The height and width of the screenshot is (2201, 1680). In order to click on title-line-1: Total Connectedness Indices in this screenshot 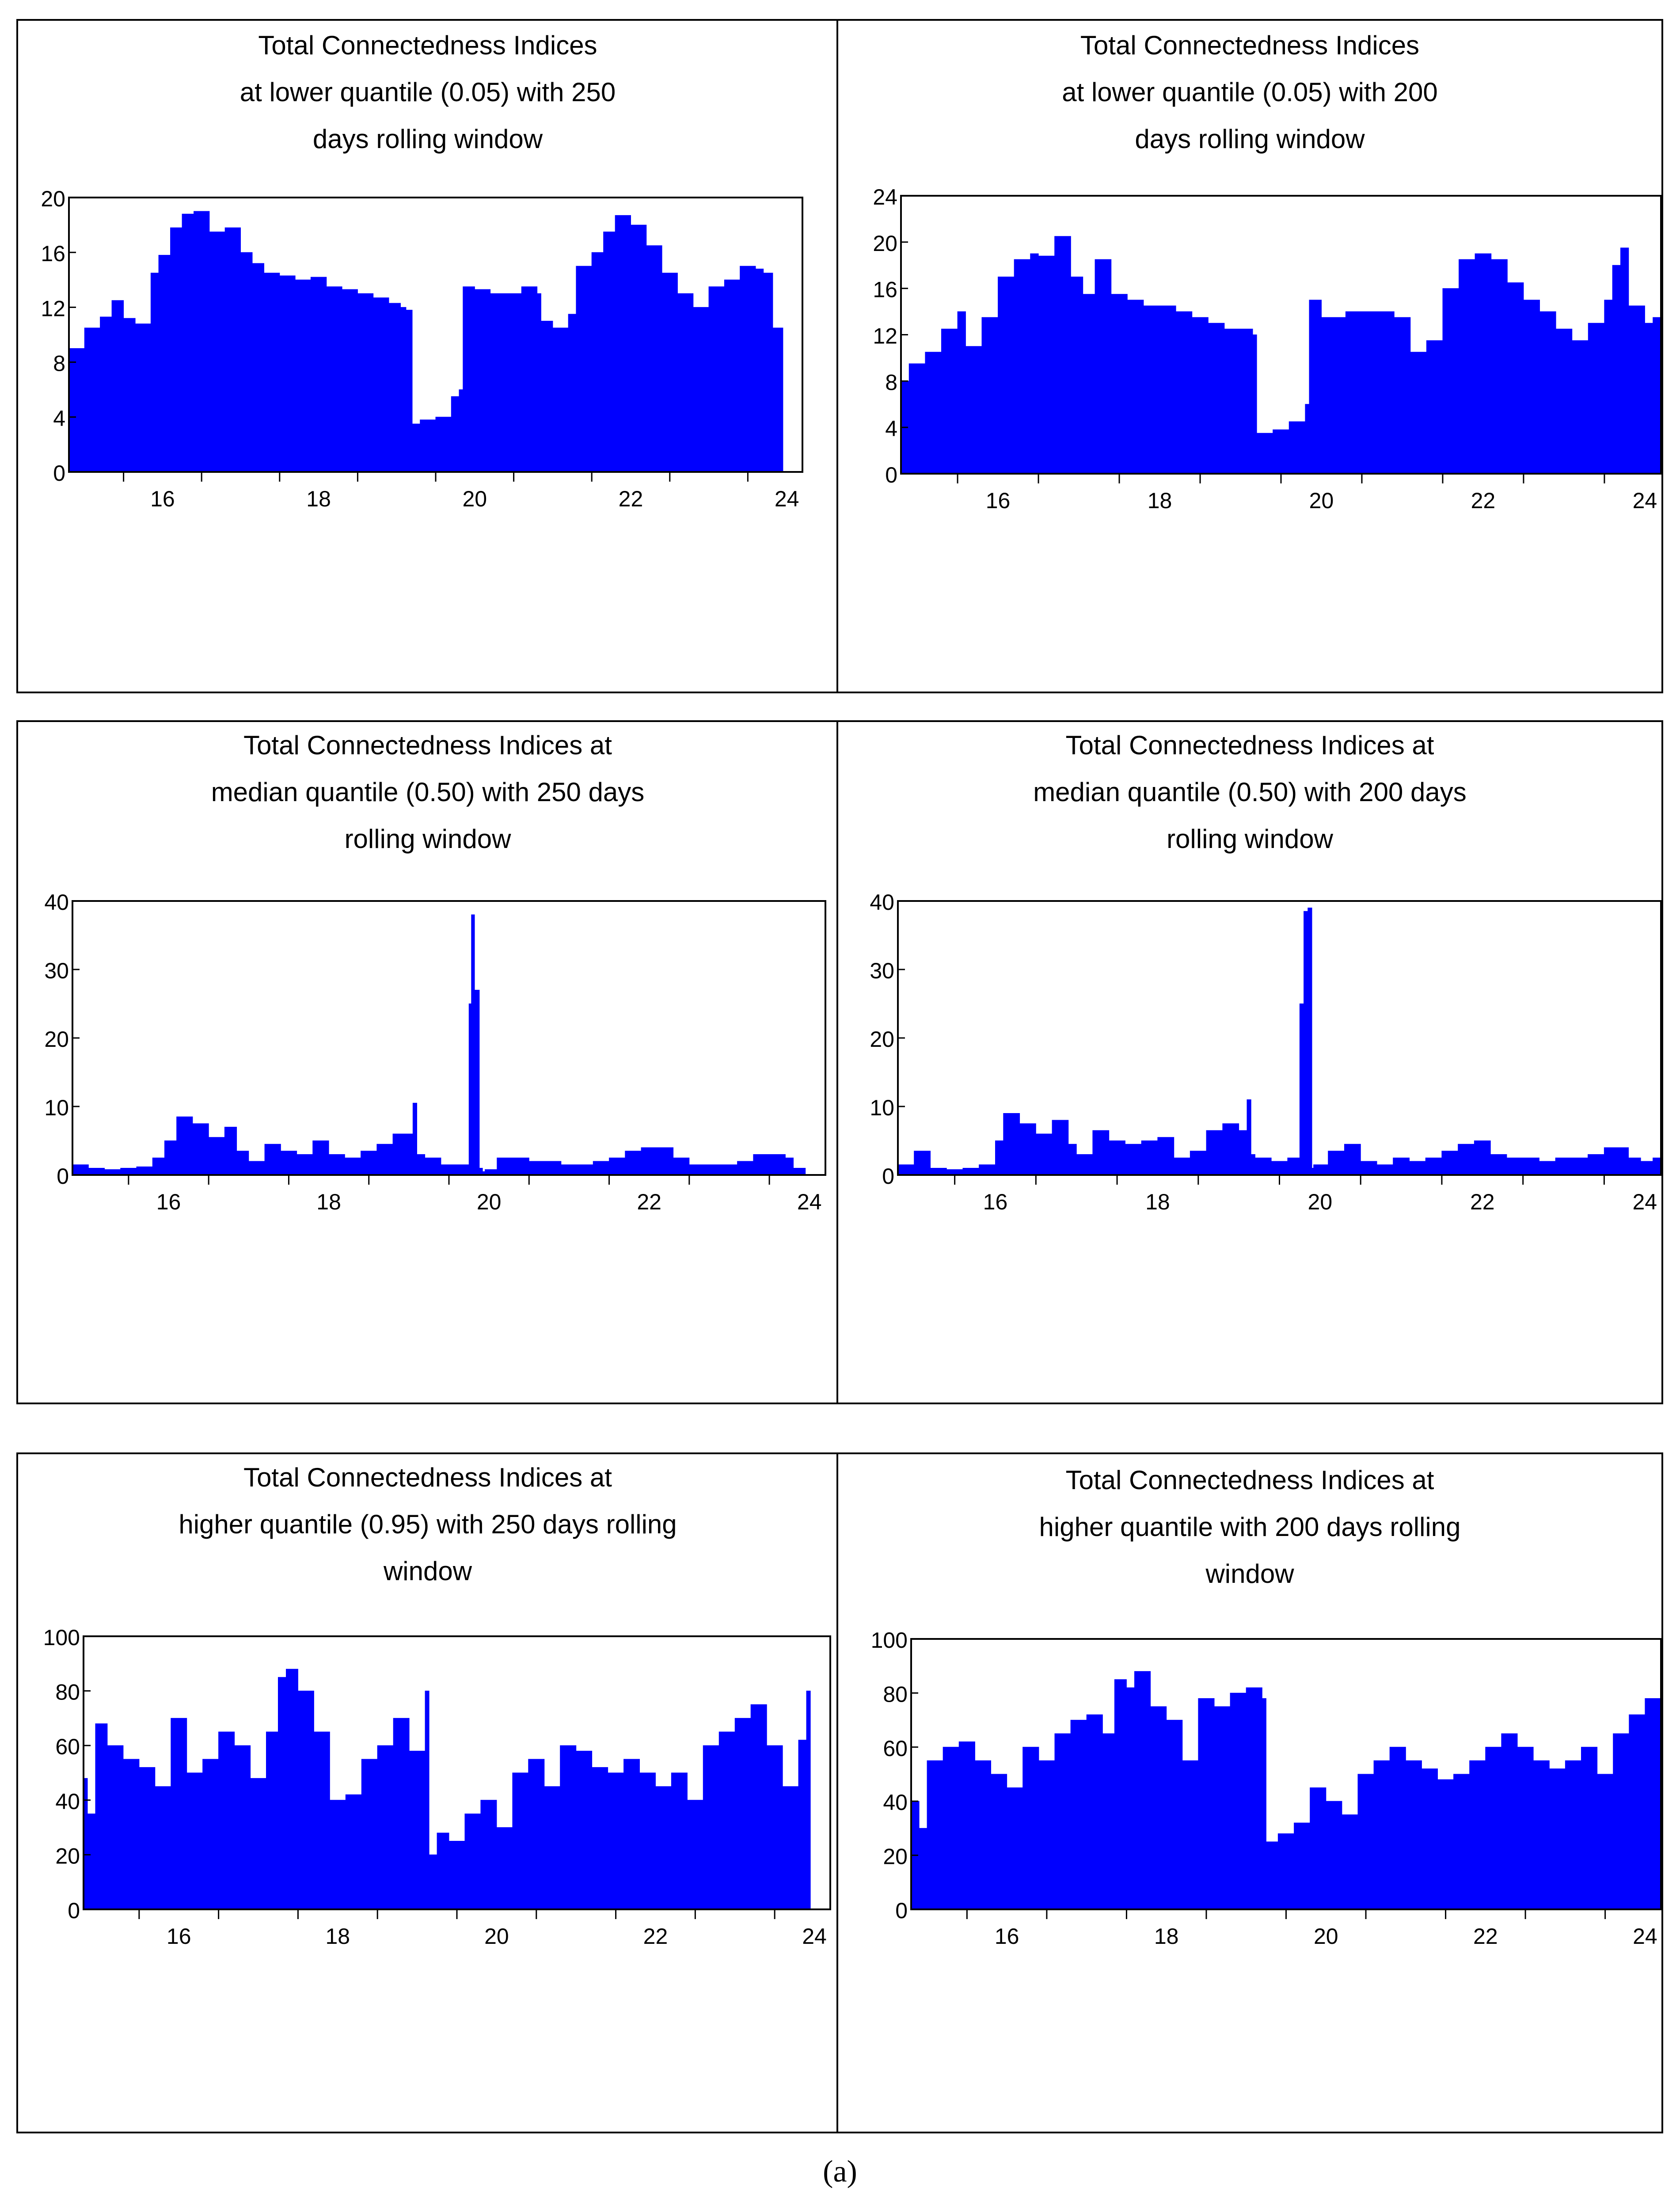, I will do `click(1250, 45)`.